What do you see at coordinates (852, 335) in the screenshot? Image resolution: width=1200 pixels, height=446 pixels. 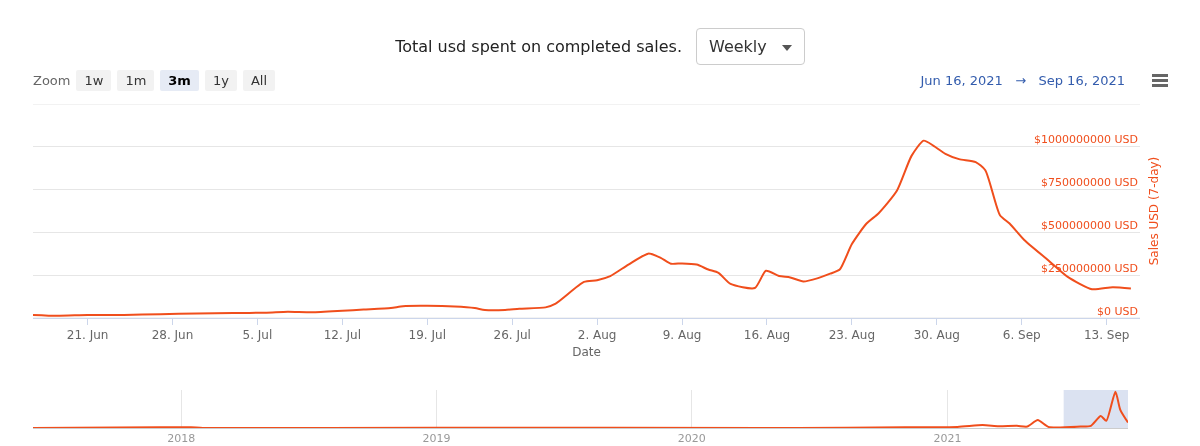 I see `x-tick-label: 23. Aug` at bounding box center [852, 335].